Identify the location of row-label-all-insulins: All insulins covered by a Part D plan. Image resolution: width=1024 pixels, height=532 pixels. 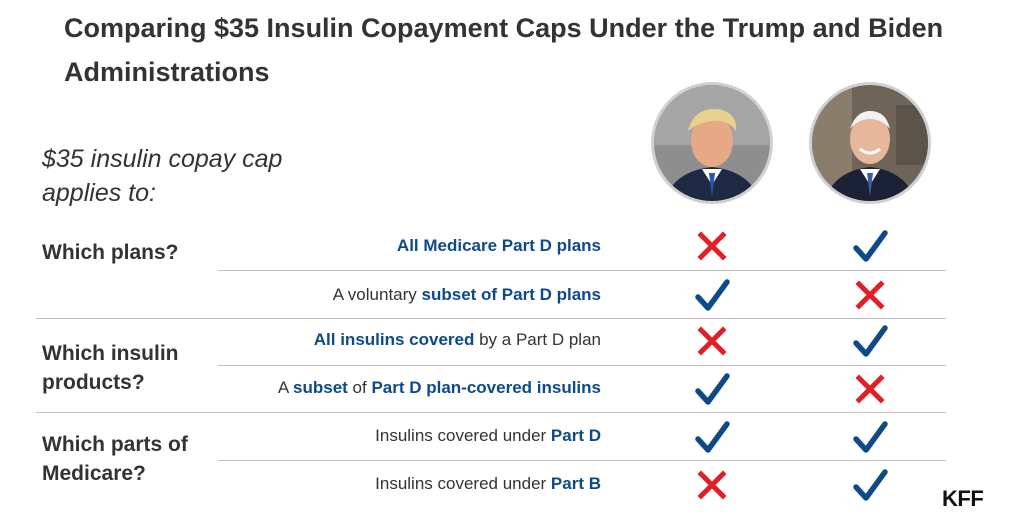
(457, 339).